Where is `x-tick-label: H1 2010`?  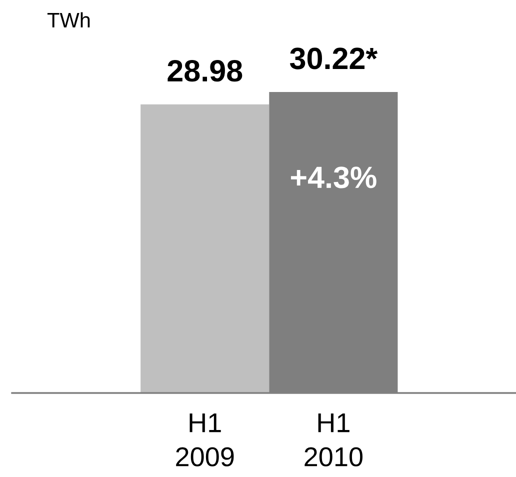 x-tick-label: H1 2010 is located at coordinates (333, 439).